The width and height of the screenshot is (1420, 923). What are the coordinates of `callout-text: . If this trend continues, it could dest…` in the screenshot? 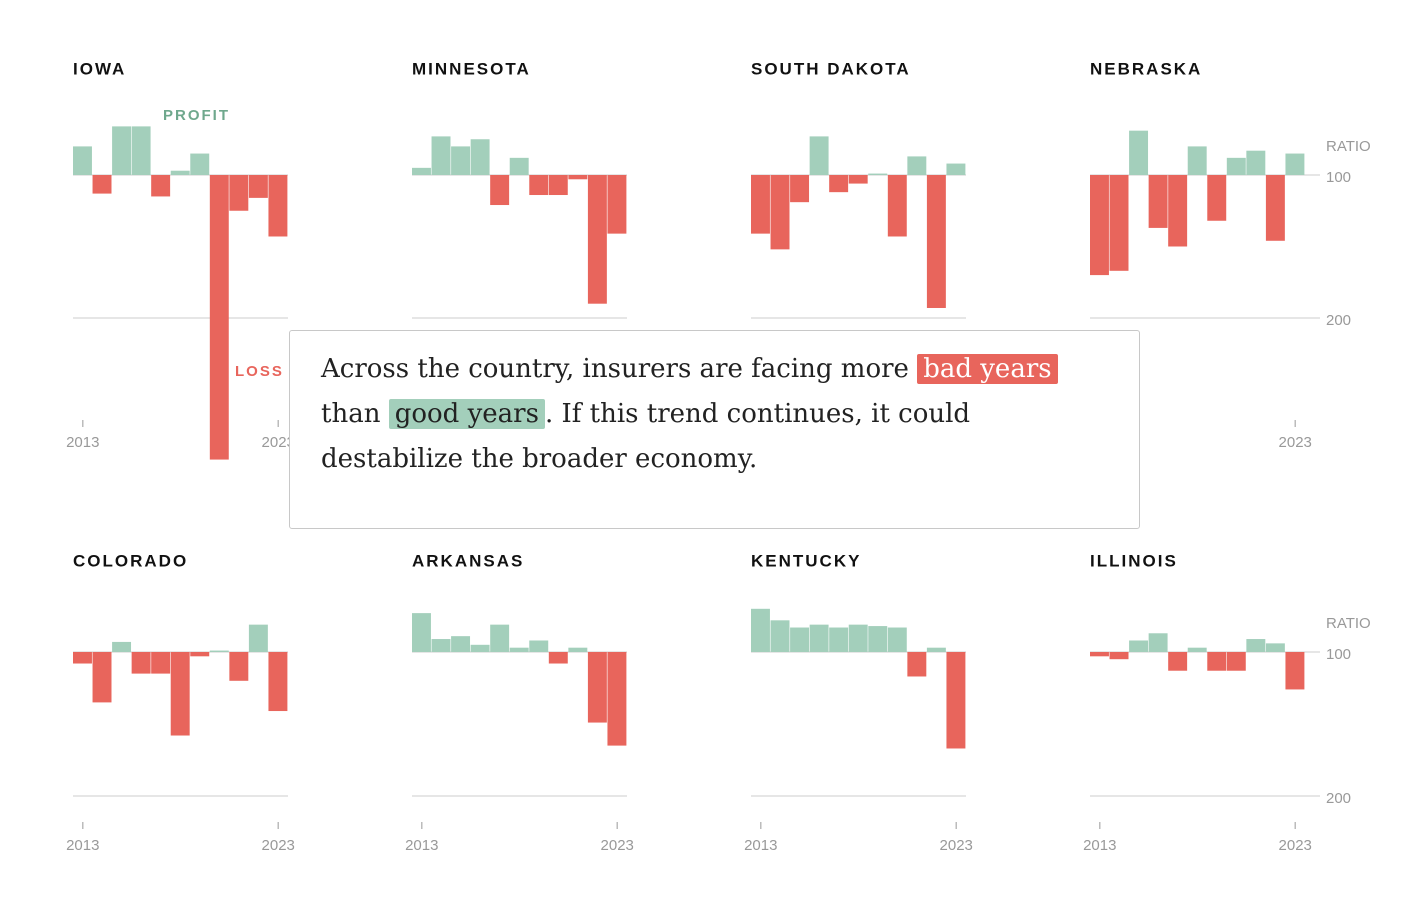 It's located at (646, 436).